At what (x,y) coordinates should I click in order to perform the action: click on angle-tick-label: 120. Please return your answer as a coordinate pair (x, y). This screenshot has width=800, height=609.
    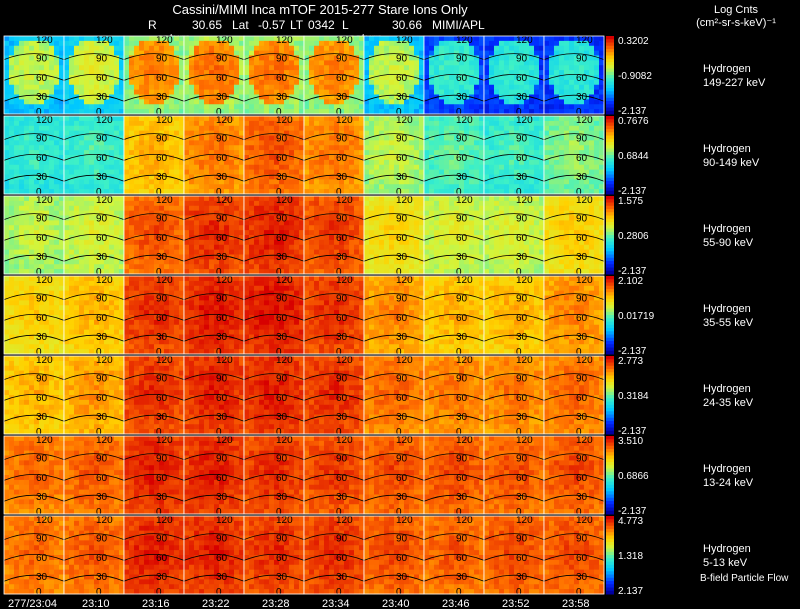
    Looking at the image, I should click on (284, 120).